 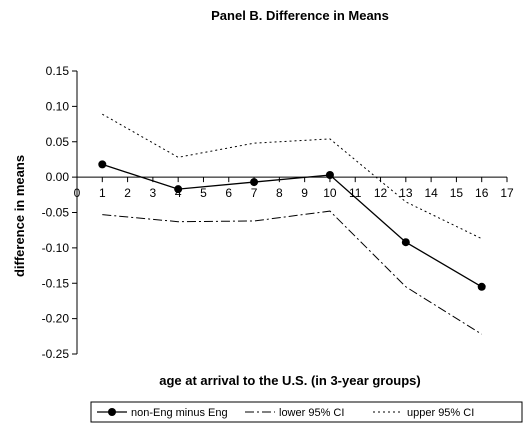 What do you see at coordinates (56, 248) in the screenshot?
I see `y-tick-label: -0.10` at bounding box center [56, 248].